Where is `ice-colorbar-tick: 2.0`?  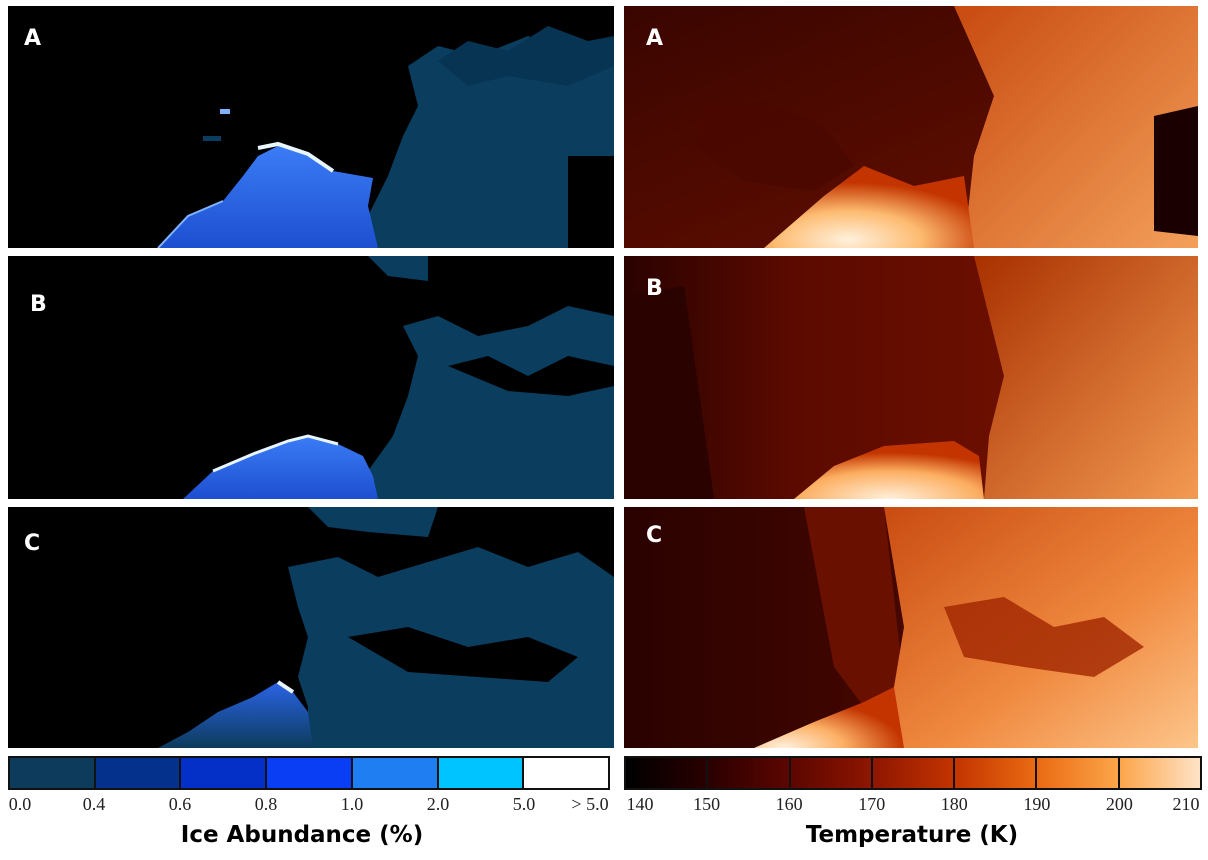
ice-colorbar-tick: 2.0 is located at coordinates (438, 804).